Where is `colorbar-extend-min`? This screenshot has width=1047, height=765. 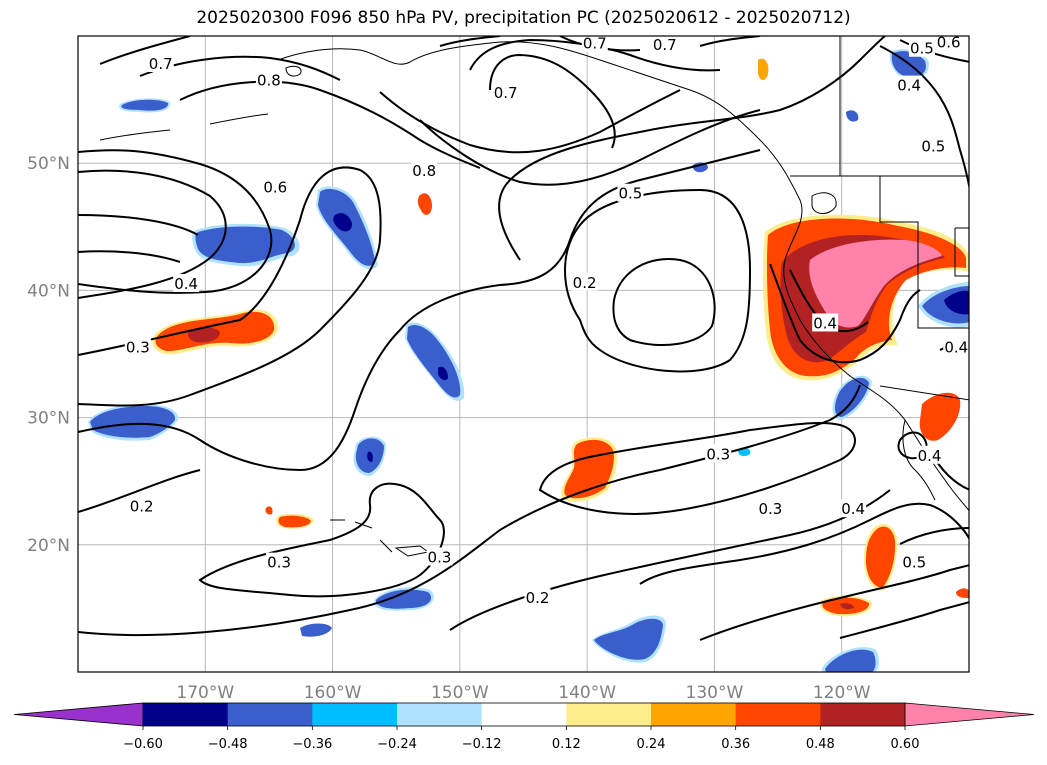 colorbar-extend-min is located at coordinates (78, 714).